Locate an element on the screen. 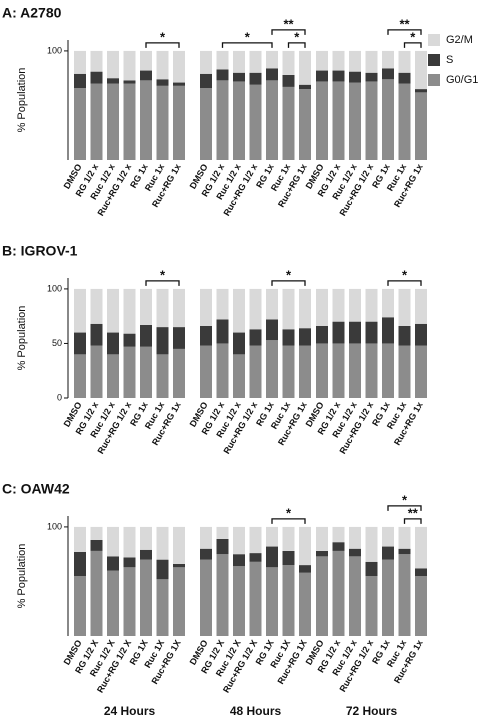  legend-swatch is located at coordinates (434, 80).